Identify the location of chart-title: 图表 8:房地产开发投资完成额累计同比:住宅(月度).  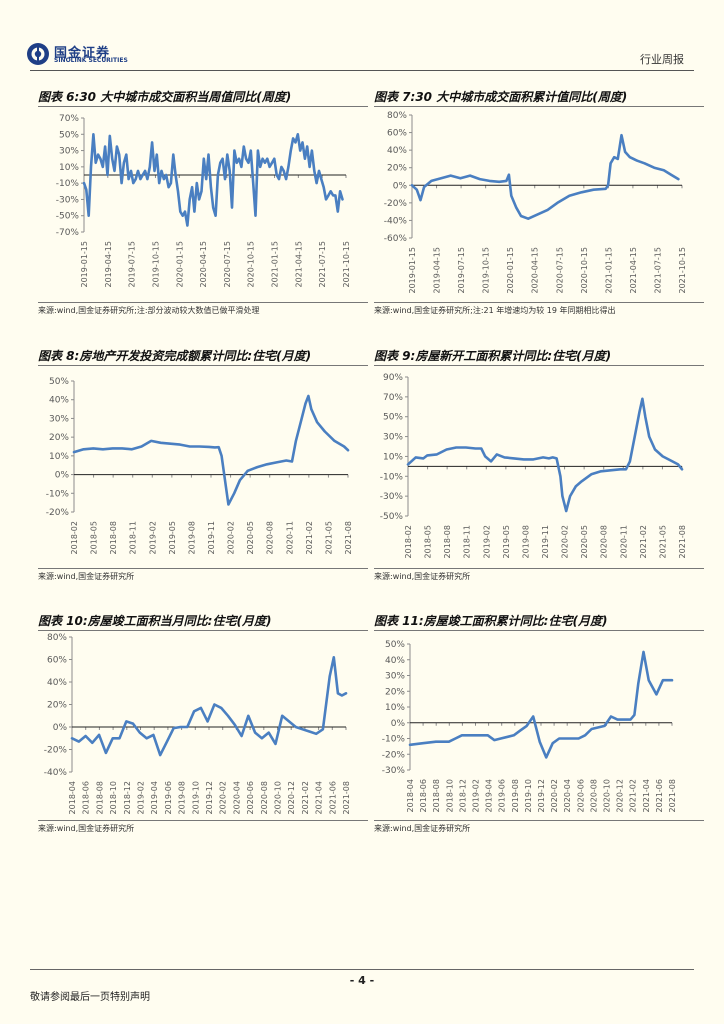
(175, 356).